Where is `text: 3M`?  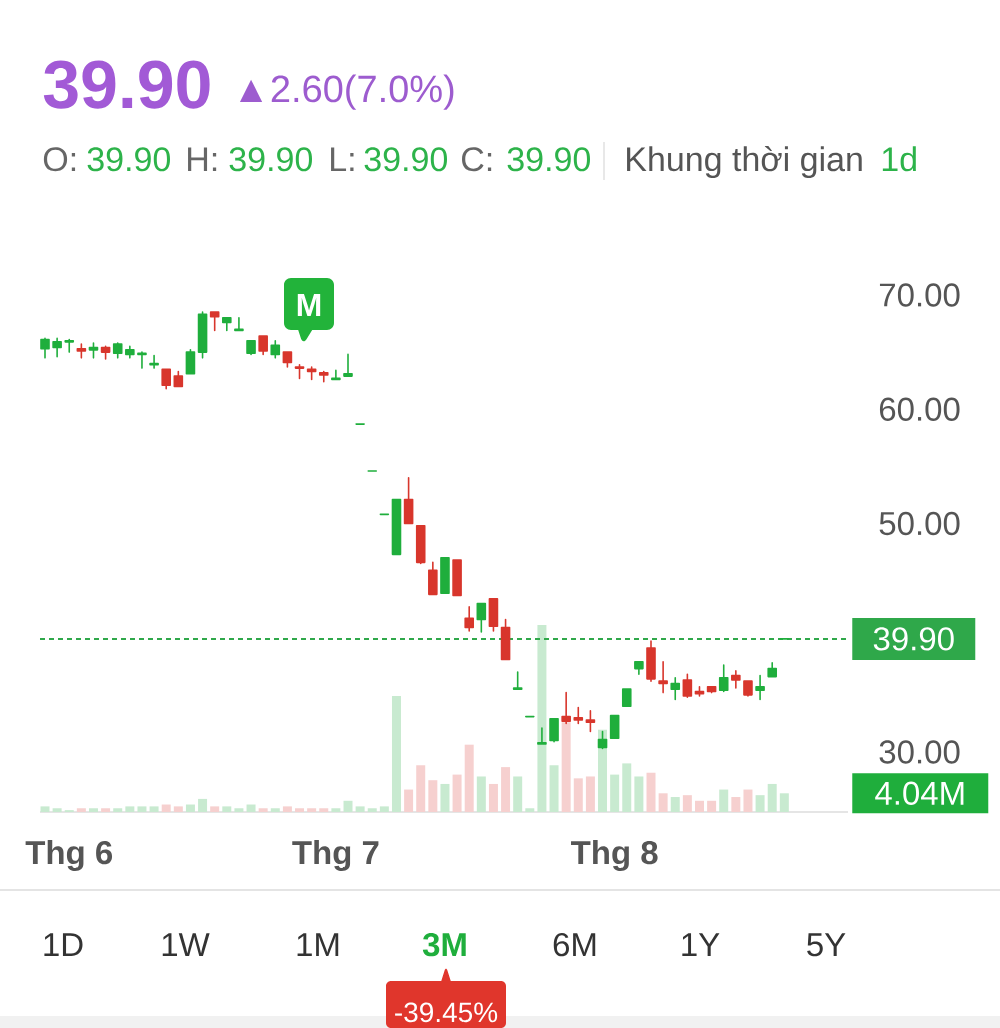 text: 3M is located at coordinates (444, 944).